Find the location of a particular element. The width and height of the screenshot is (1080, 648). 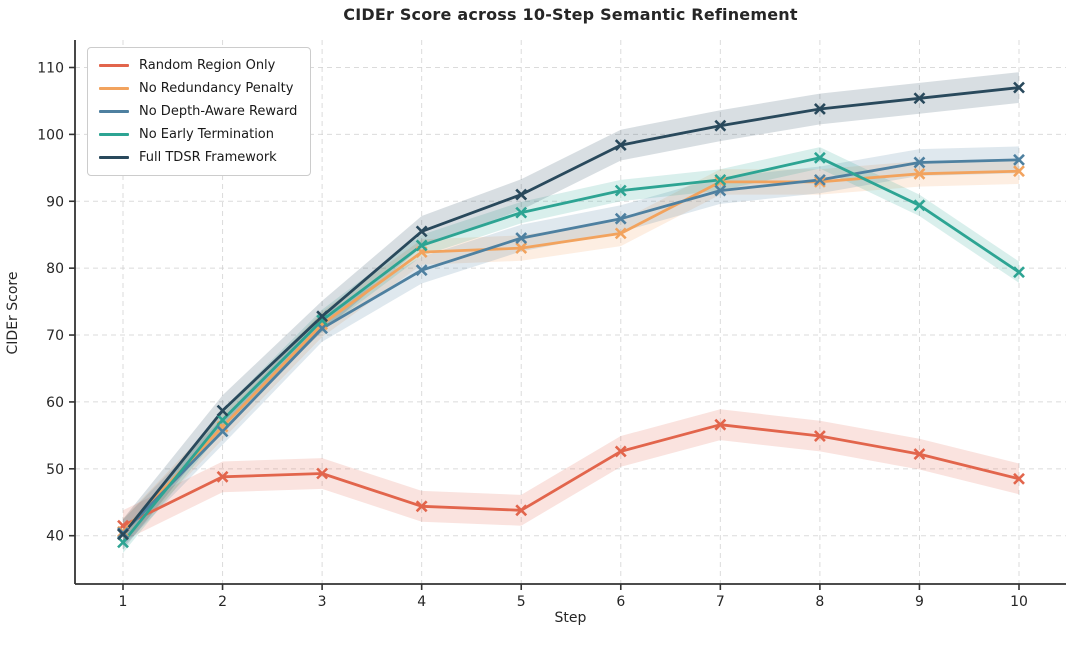

legend-item: Random Region Only is located at coordinates (198, 65).